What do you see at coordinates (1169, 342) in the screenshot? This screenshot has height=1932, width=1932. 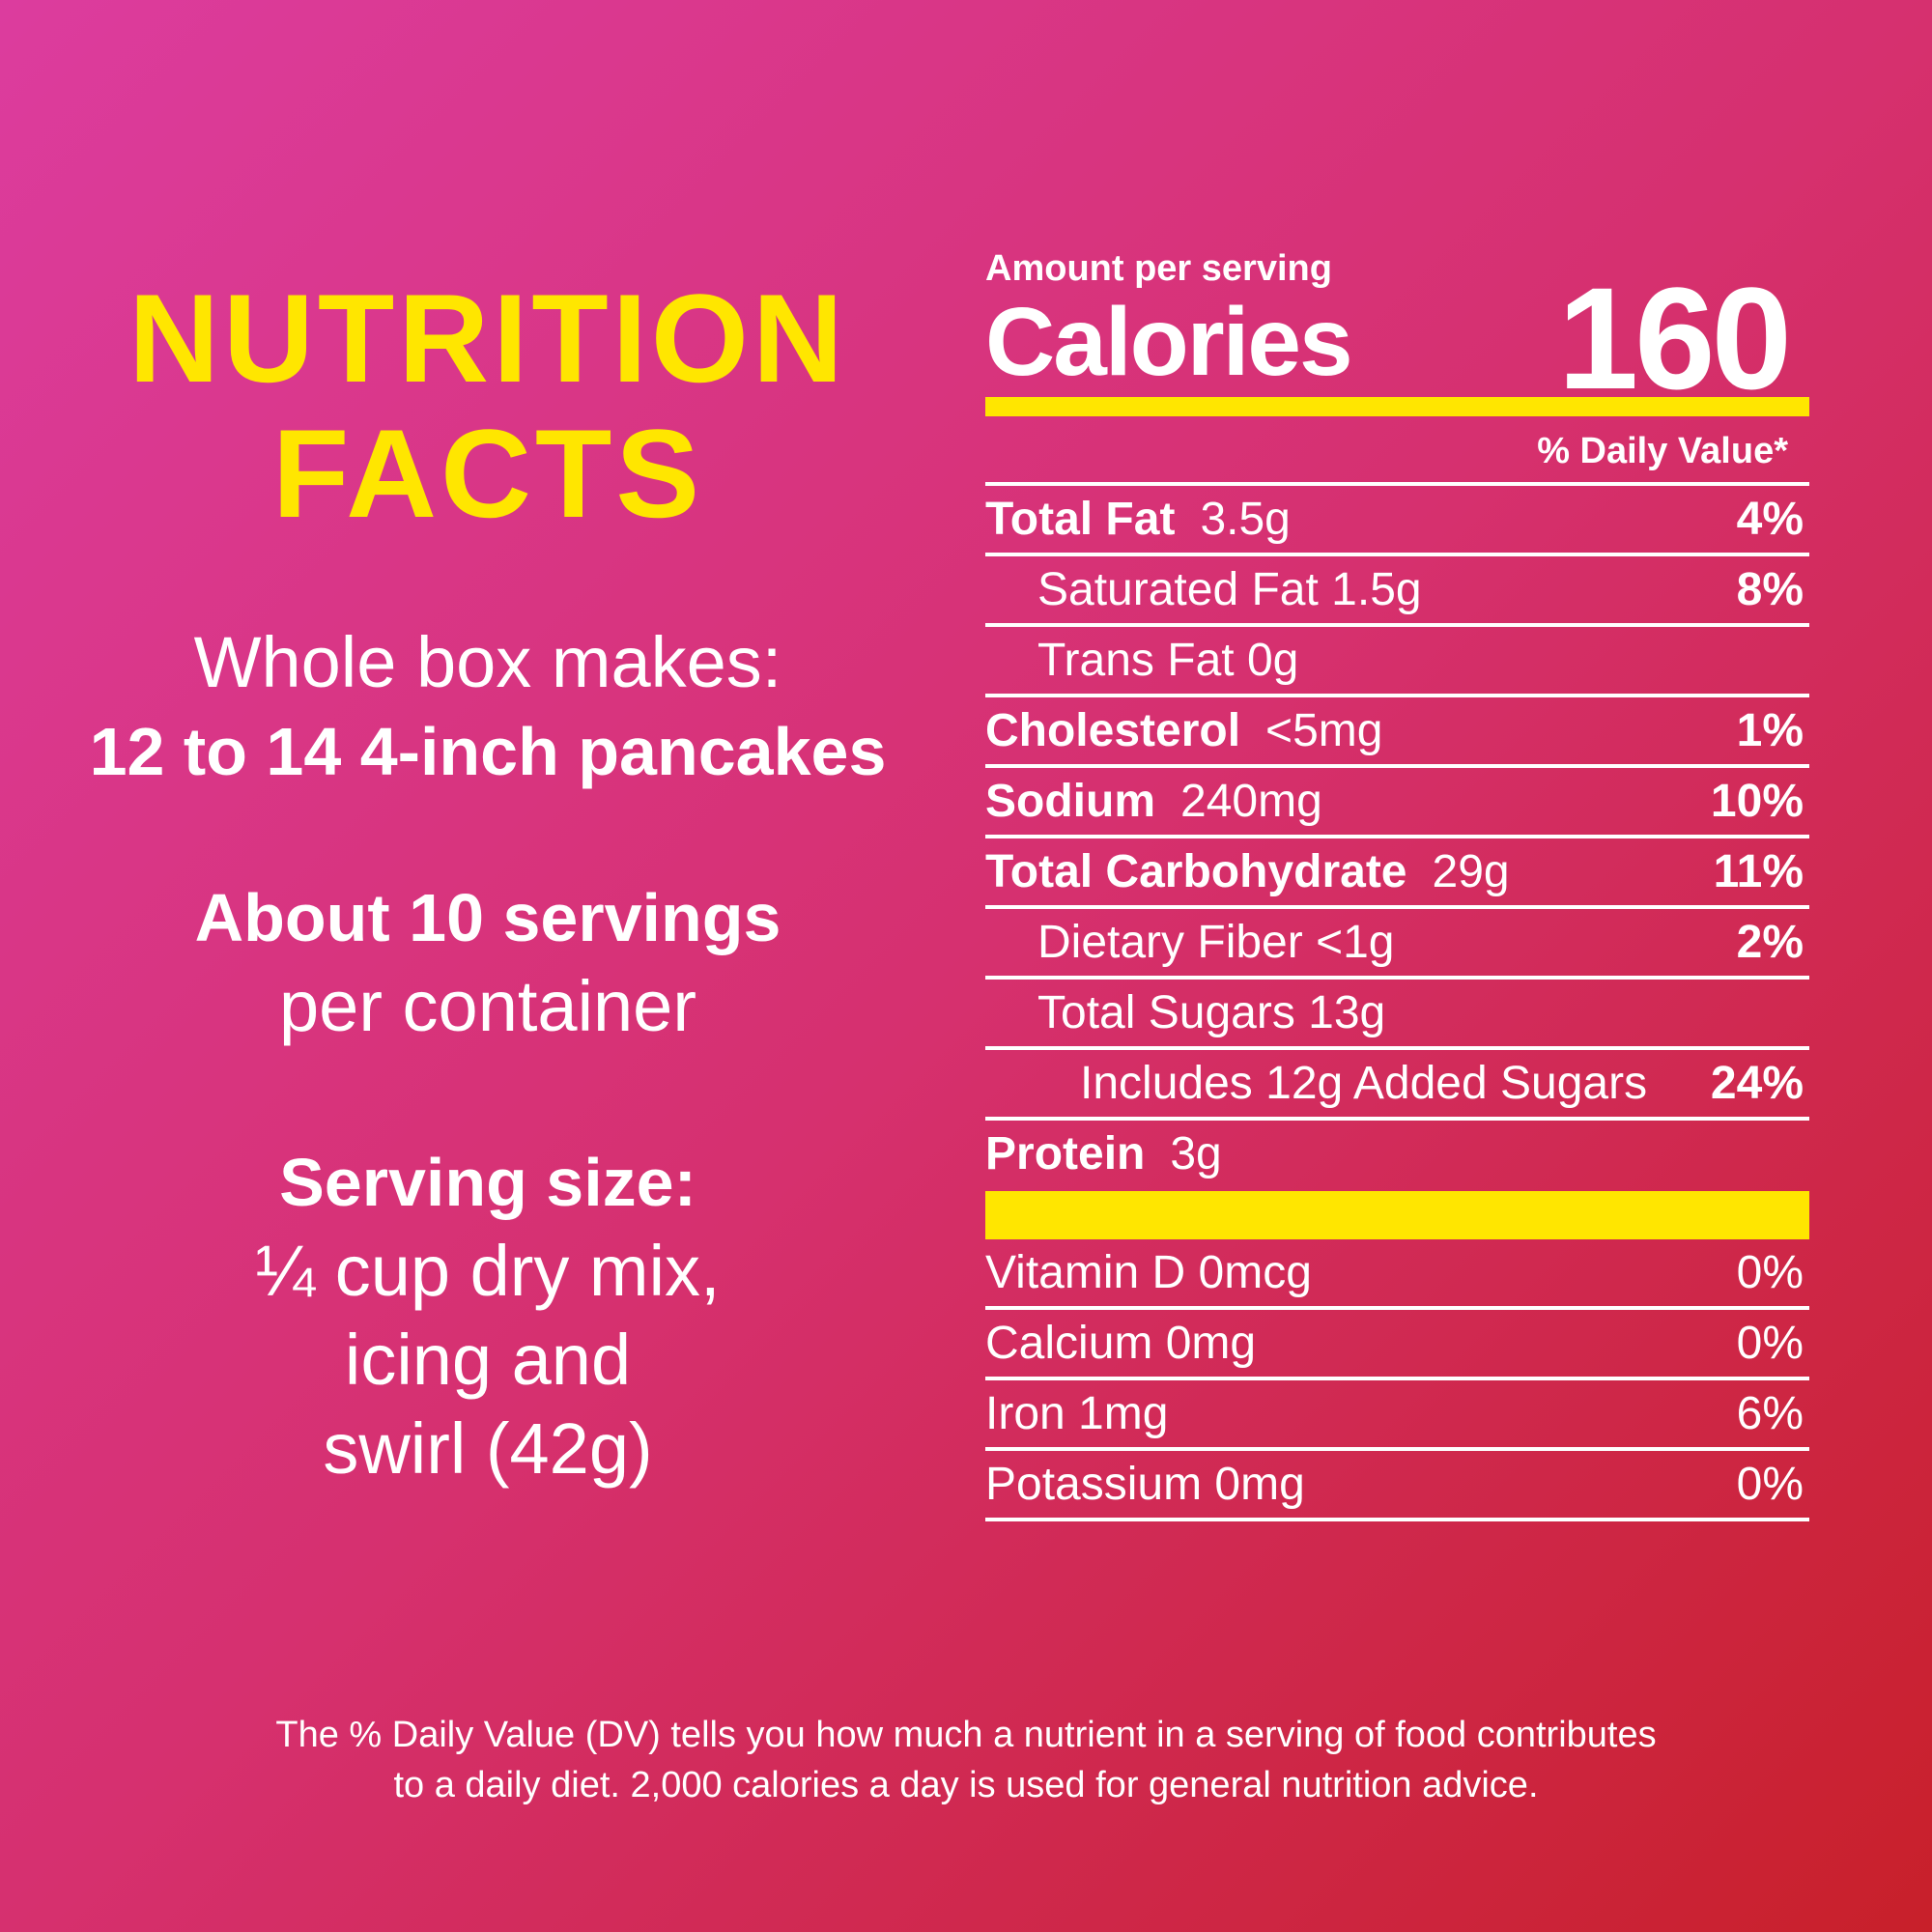 I see `calories-label: Calories` at bounding box center [1169, 342].